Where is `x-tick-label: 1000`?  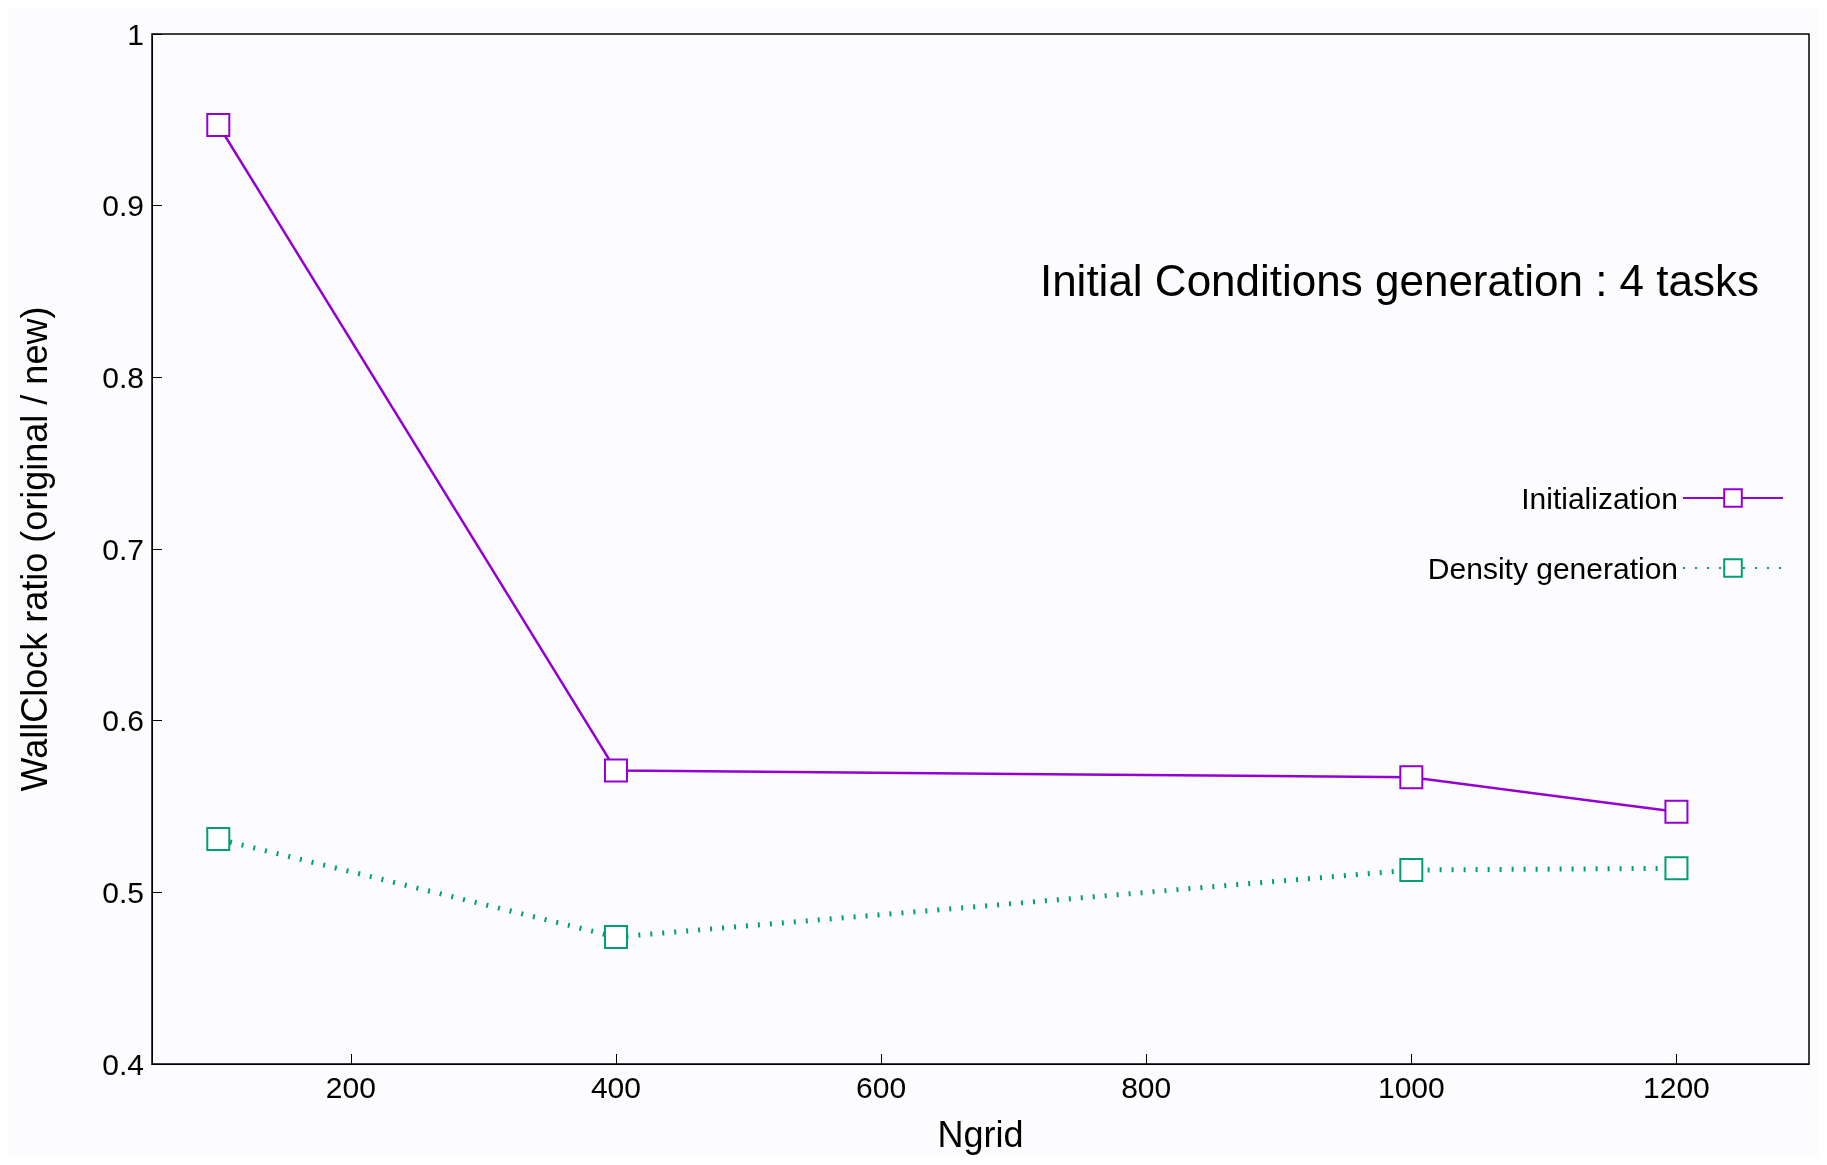
x-tick-label: 1000 is located at coordinates (1411, 1087).